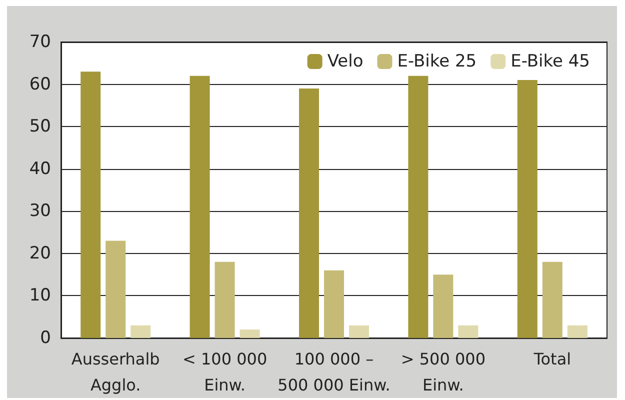 The image size is (625, 400). I want to click on y-tick-label: 70, so click(40, 42).